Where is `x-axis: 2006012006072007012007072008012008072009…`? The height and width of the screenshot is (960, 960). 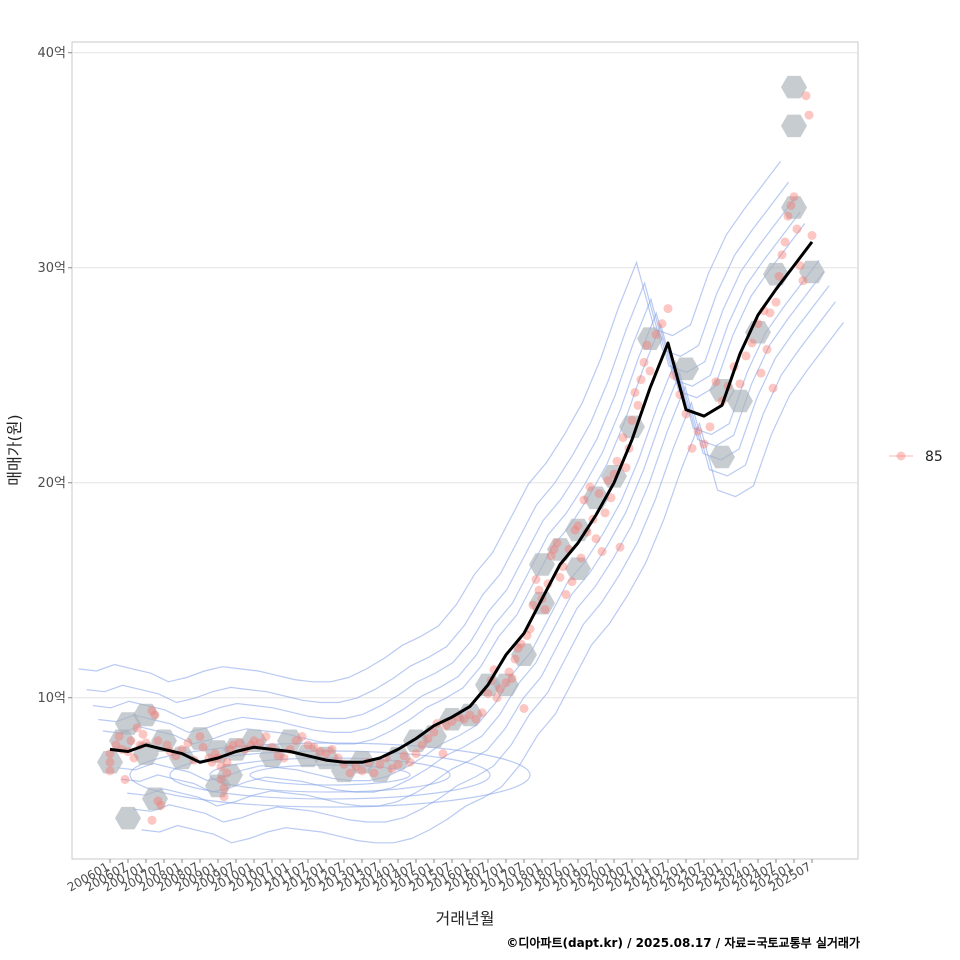 x-axis: 2006012006072007012007072008012008072009… is located at coordinates (439, 877).